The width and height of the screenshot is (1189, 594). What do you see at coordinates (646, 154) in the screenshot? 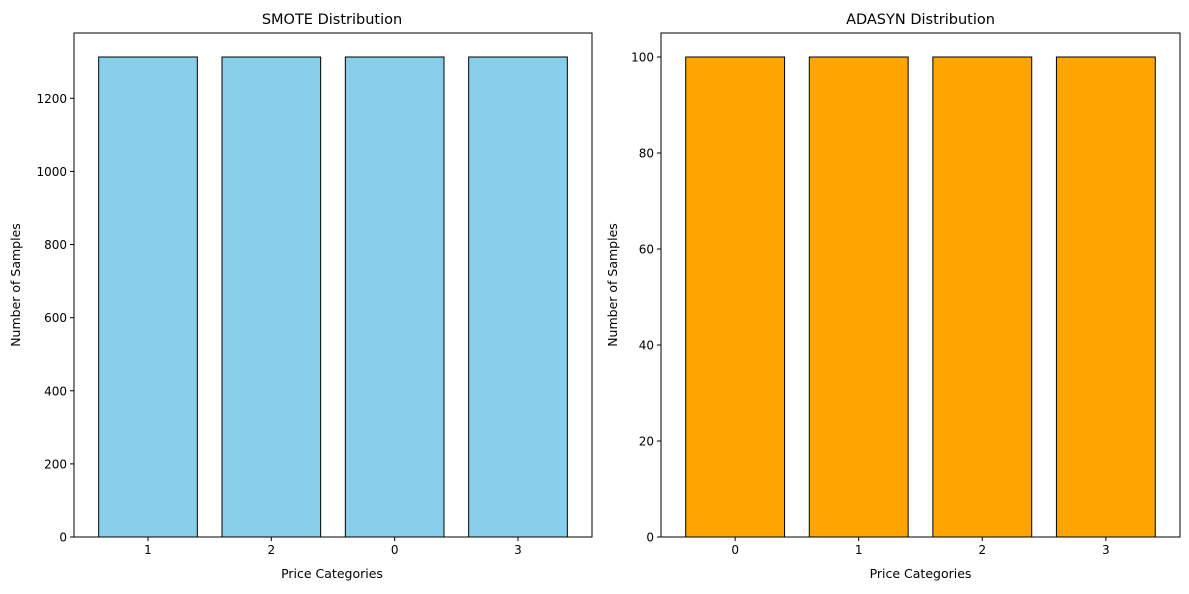
I see `adasyn-y-tick-label: 80` at bounding box center [646, 154].